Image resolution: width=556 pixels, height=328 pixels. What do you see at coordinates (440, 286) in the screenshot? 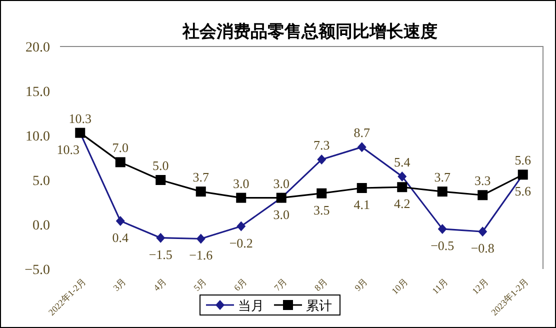
I see `x-tick-label: 11月` at bounding box center [440, 286].